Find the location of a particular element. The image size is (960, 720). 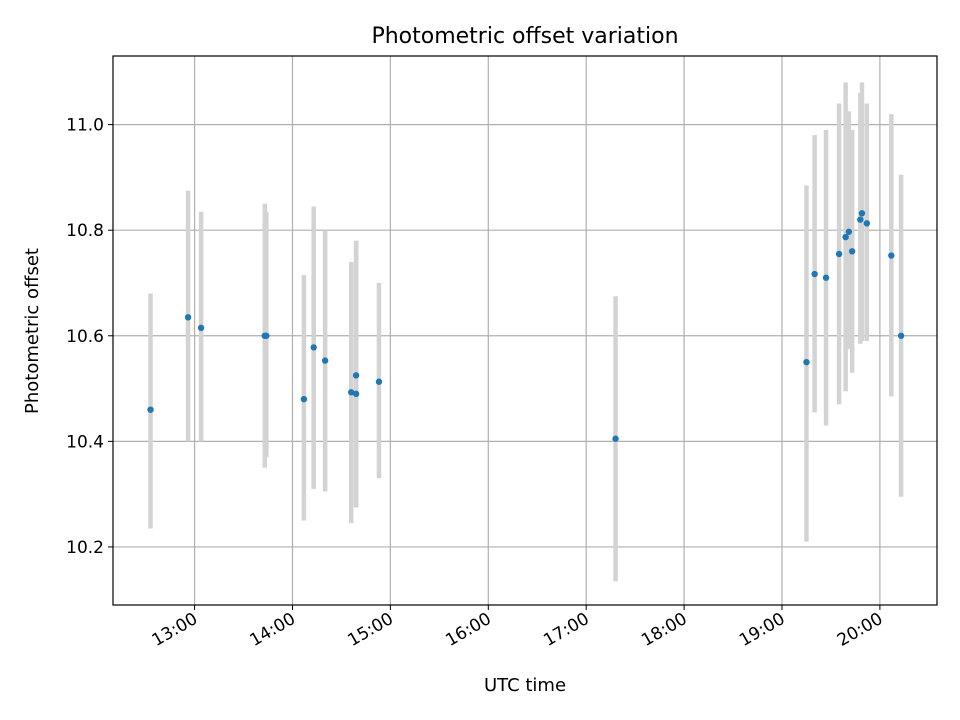

y-tick-label: 10.4 is located at coordinates (85, 442).